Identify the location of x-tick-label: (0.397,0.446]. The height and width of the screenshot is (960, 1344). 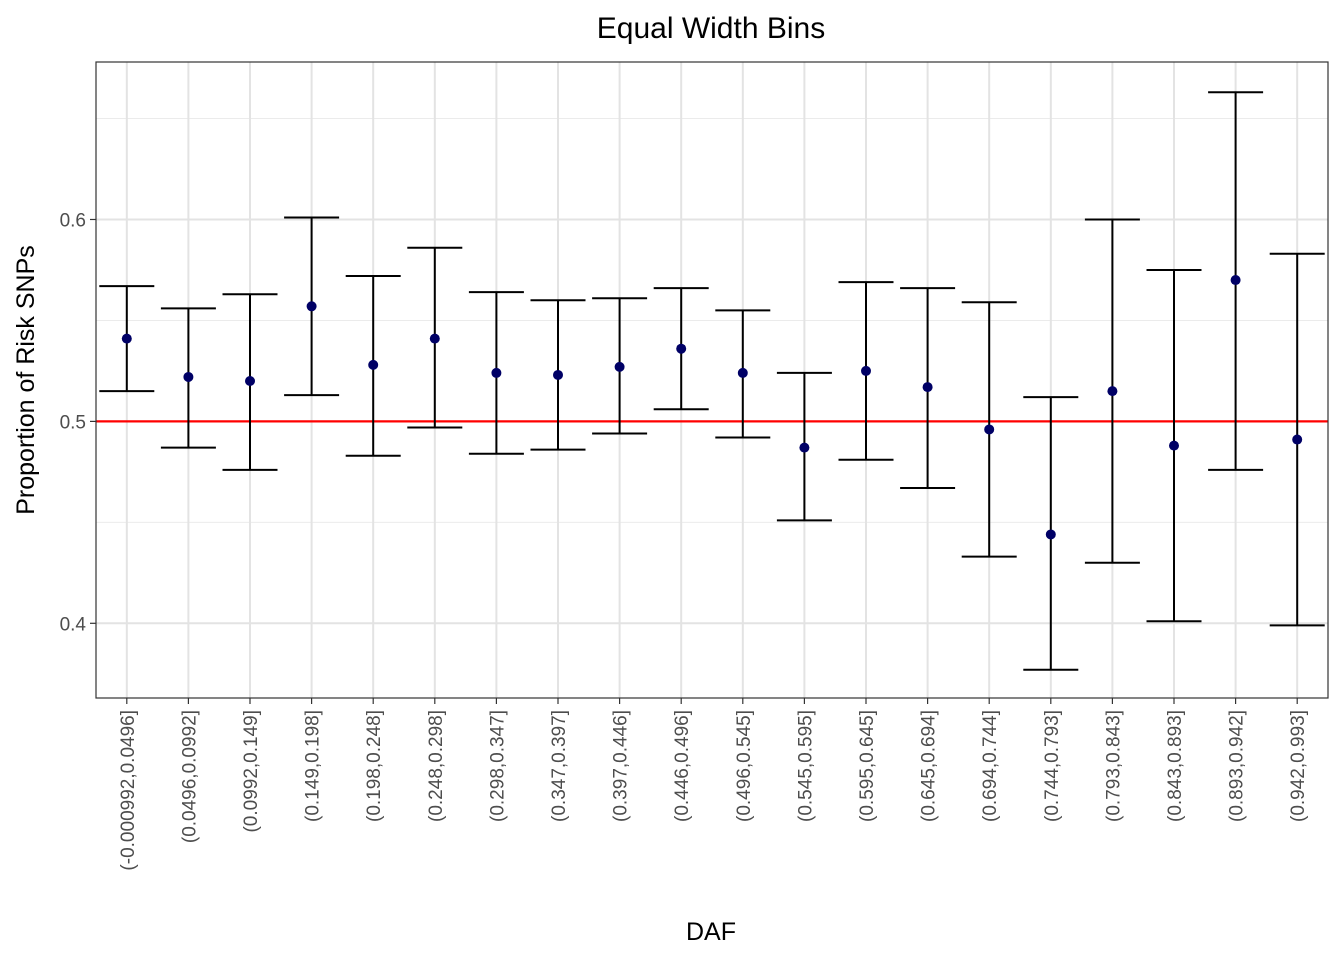
(621, 766).